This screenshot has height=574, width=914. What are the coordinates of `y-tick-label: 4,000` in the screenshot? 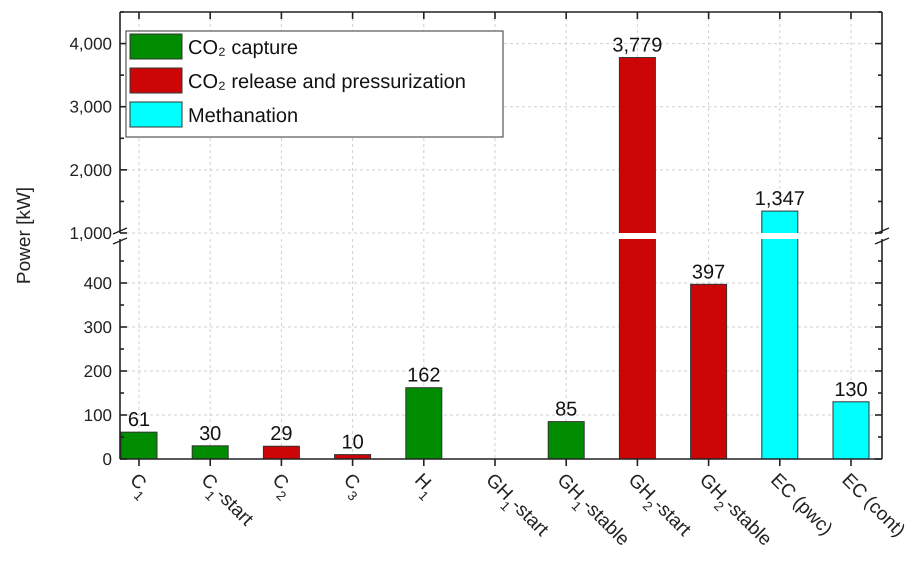 It's located at (90, 44).